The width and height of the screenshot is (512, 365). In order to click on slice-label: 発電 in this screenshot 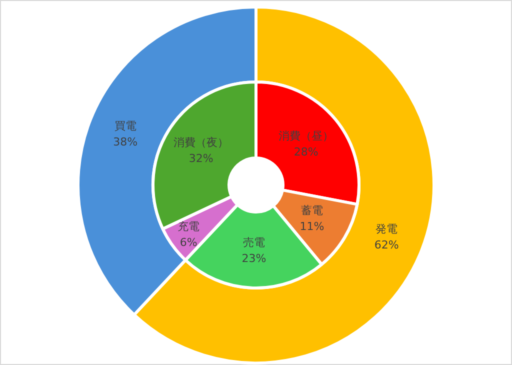, I will do `click(387, 229)`.